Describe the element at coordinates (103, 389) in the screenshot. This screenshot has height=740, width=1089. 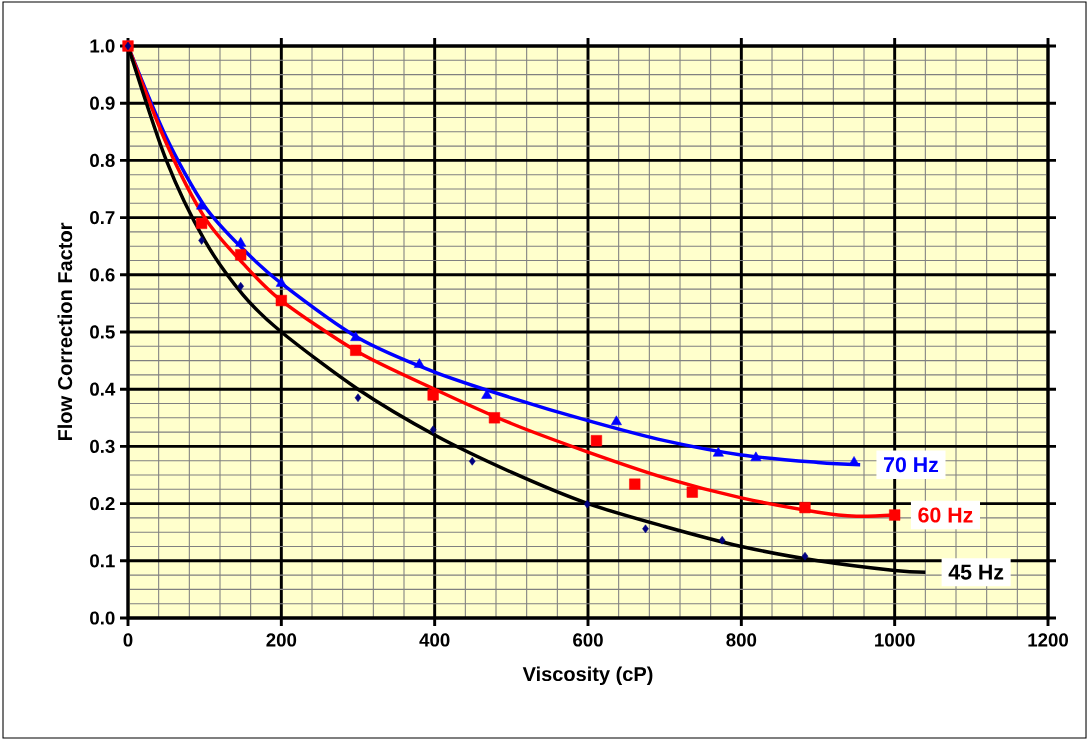
I see `y-tick-label: 0.4` at that location.